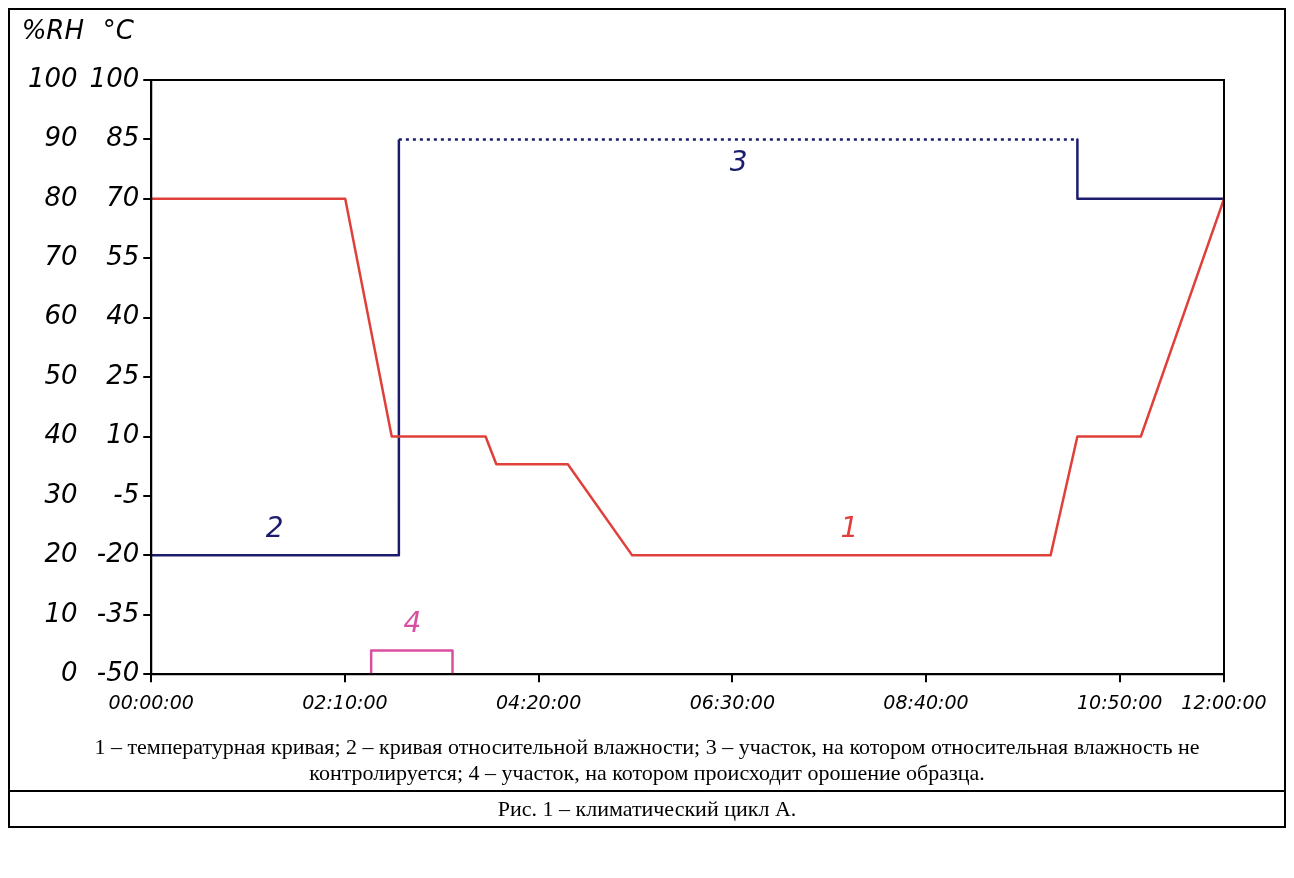  Describe the element at coordinates (647, 760) in the screenshot. I see `text: 1 – температурная кривая; 2 – кривая относительной влажности; 3 – участок, на котором относительная влажность не контролируется; 4 – участок, на котором происходит орошение образца.` at that location.